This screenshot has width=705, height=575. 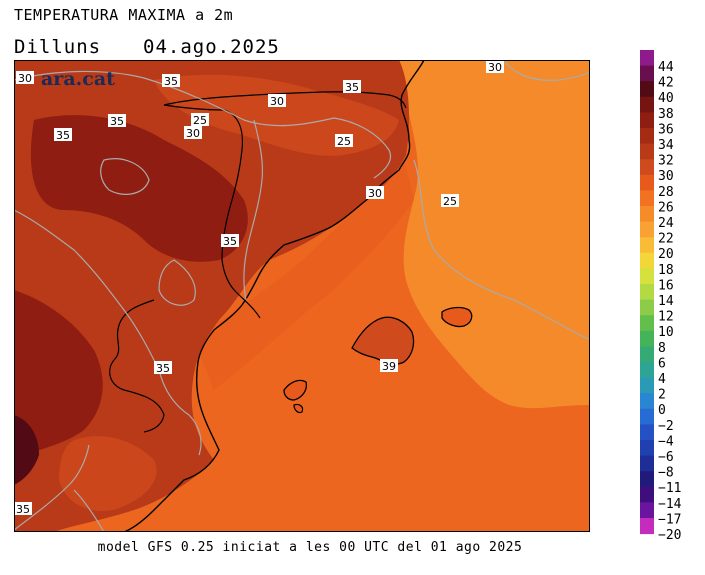 What do you see at coordinates (666, 332) in the screenshot?
I see `legend-label: 10` at bounding box center [666, 332].